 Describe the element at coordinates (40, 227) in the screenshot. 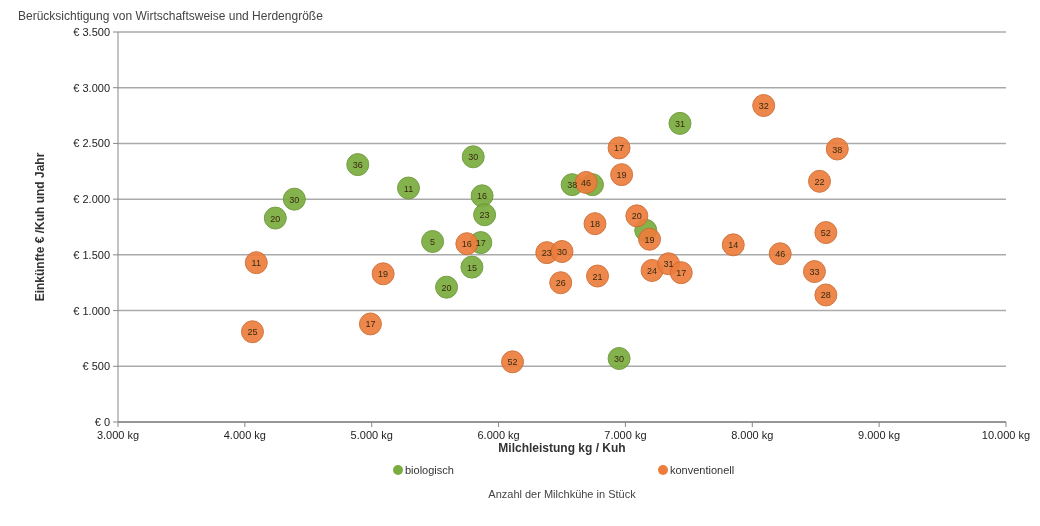

I see `y-axis-title: Einkünfte € /Kuh und Jahr` at that location.